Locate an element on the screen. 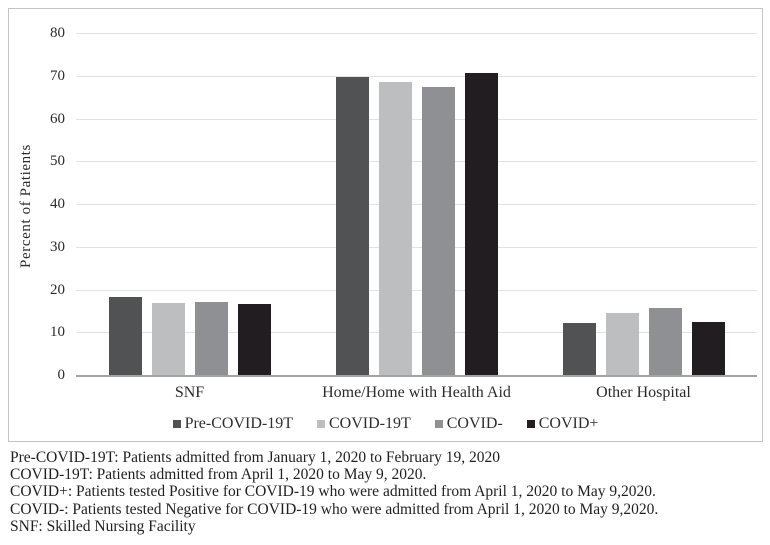 Image resolution: width=770 pixels, height=545 pixels. legend-item-covid-: COVID+ is located at coordinates (562, 424).